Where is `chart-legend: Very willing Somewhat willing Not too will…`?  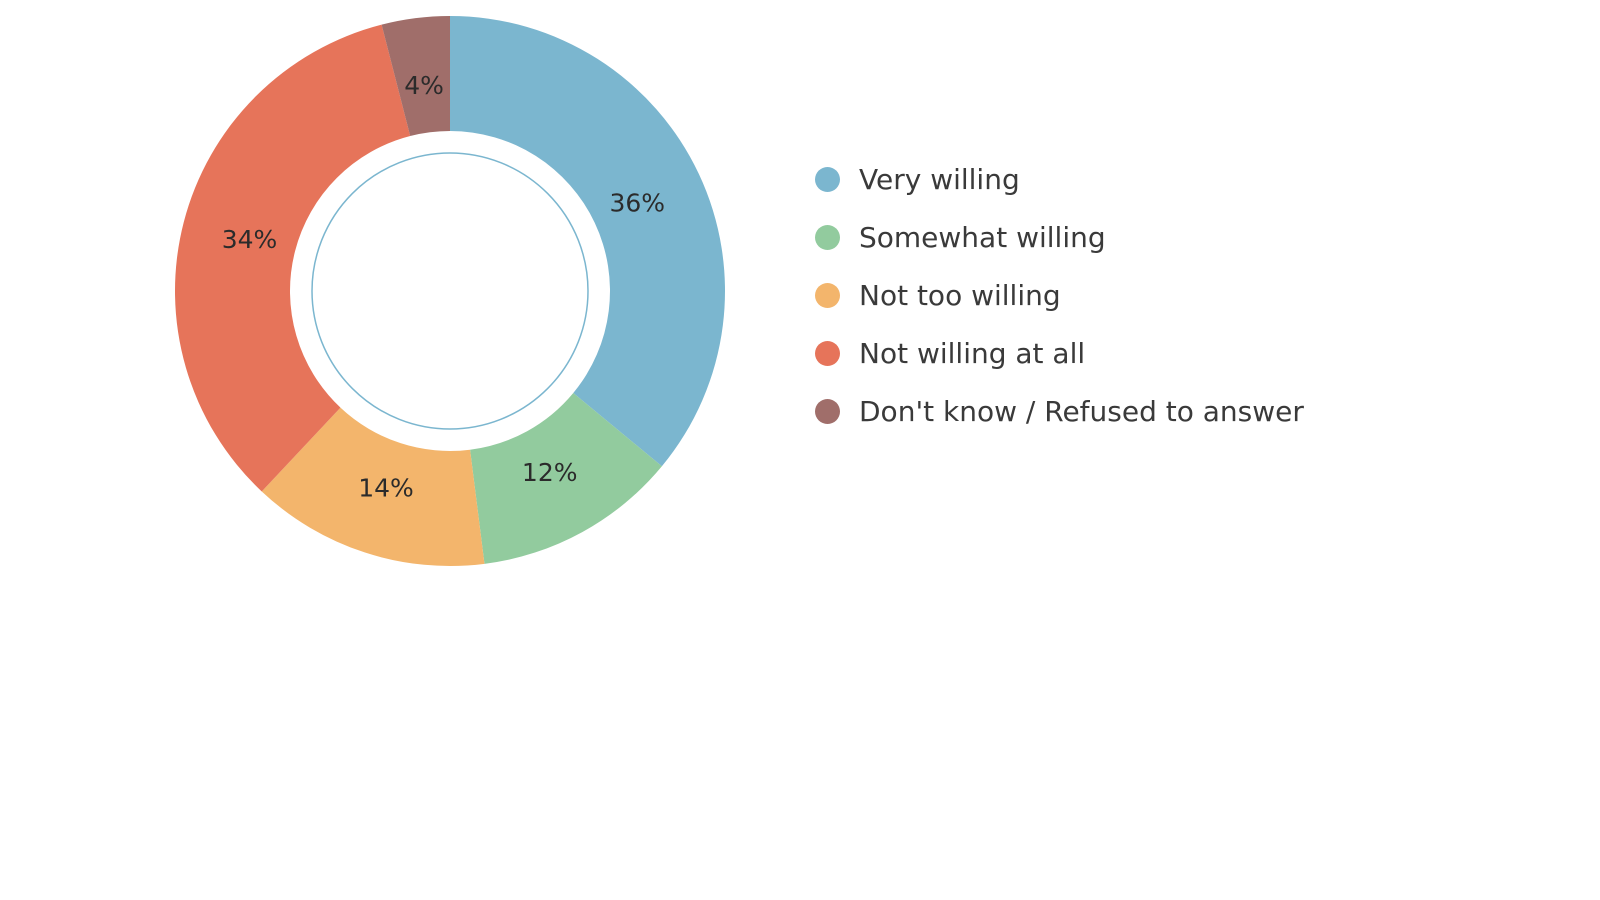 chart-legend: Very willing Somewhat willing Not too will… is located at coordinates (1059, 295).